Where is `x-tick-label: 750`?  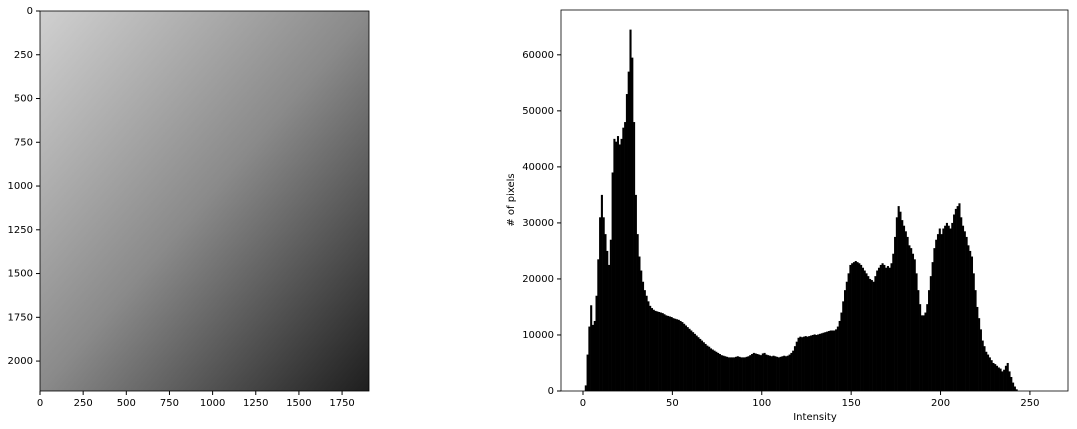
x-tick-label: 750 is located at coordinates (169, 403).